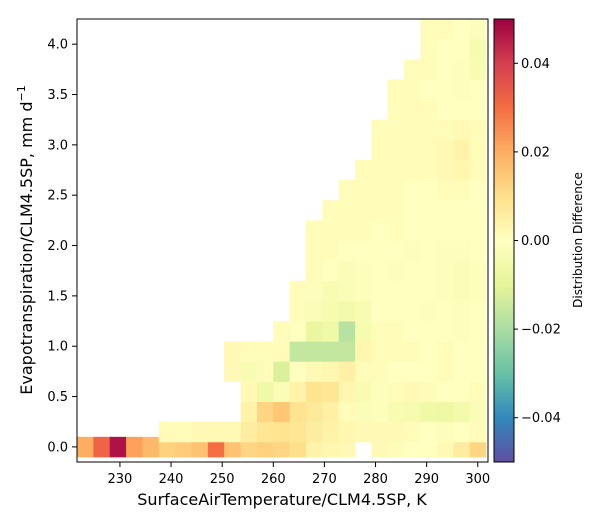  What do you see at coordinates (57, 397) in the screenshot?
I see `y-tick-label: 0.5` at bounding box center [57, 397].